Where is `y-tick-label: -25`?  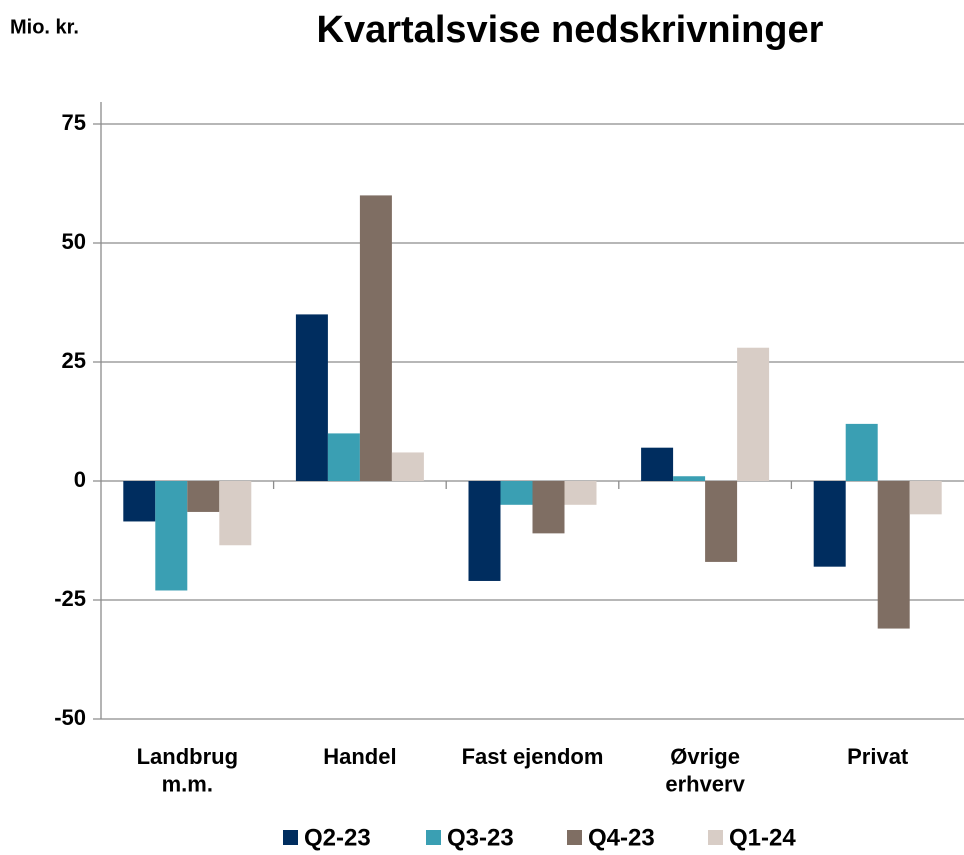
y-tick-label: -25 is located at coordinates (70, 598).